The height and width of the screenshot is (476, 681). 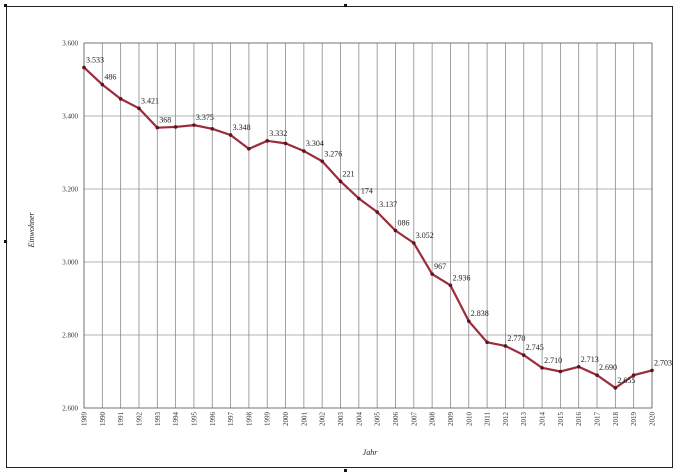 I want to click on y-tick-label: 2.600, so click(x=70, y=409).